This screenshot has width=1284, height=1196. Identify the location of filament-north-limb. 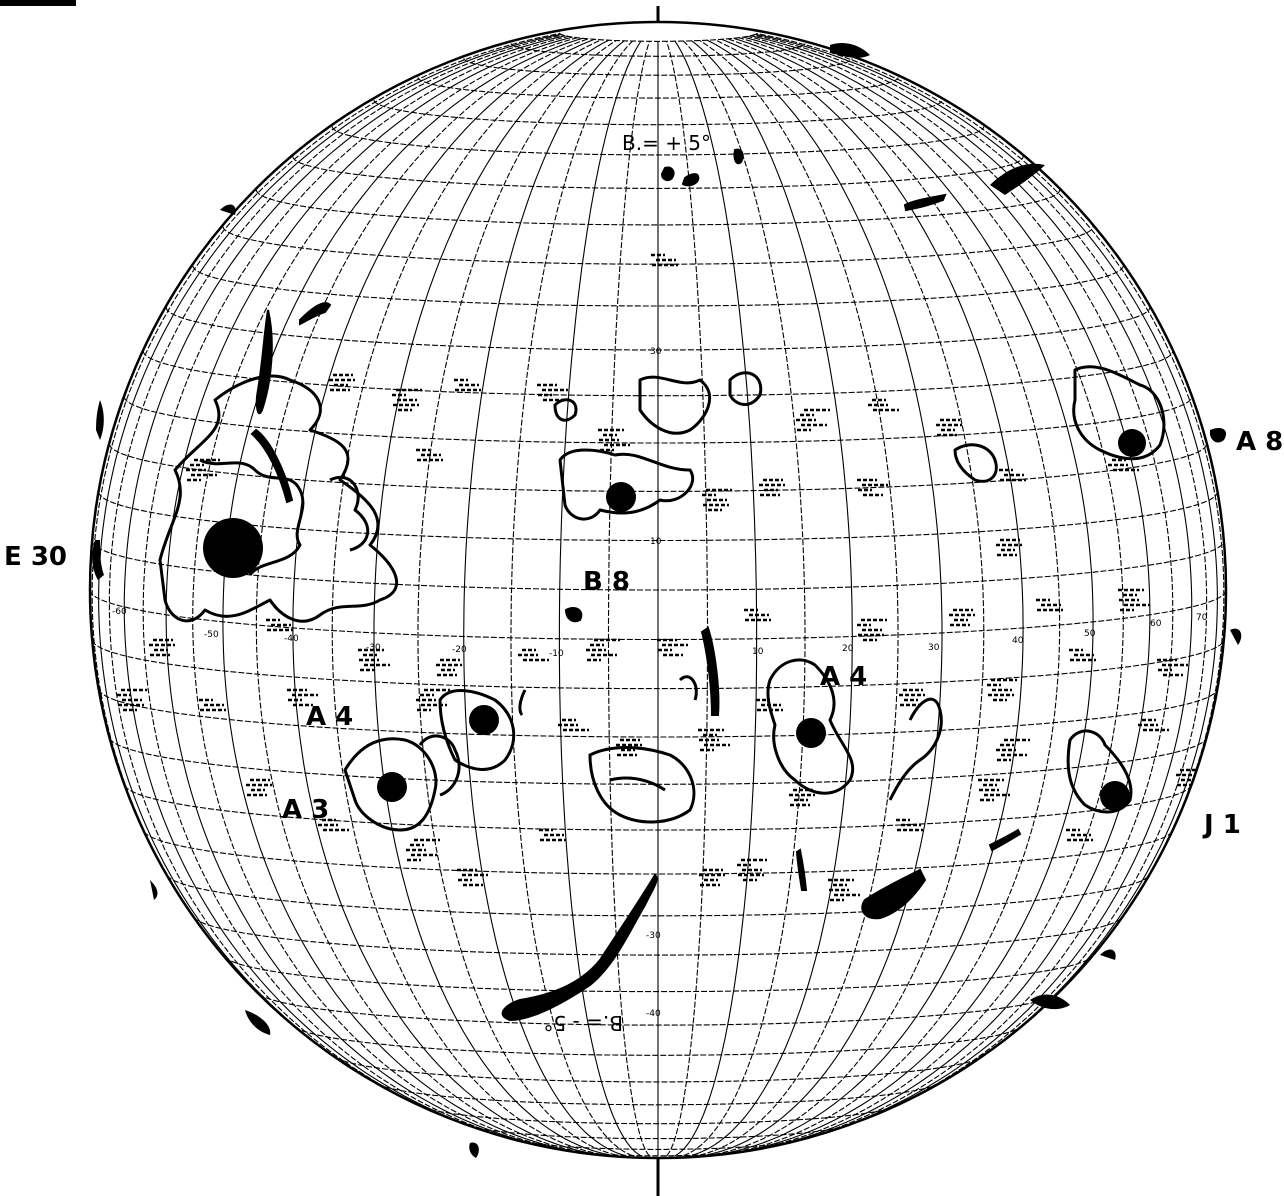
(315, 314).